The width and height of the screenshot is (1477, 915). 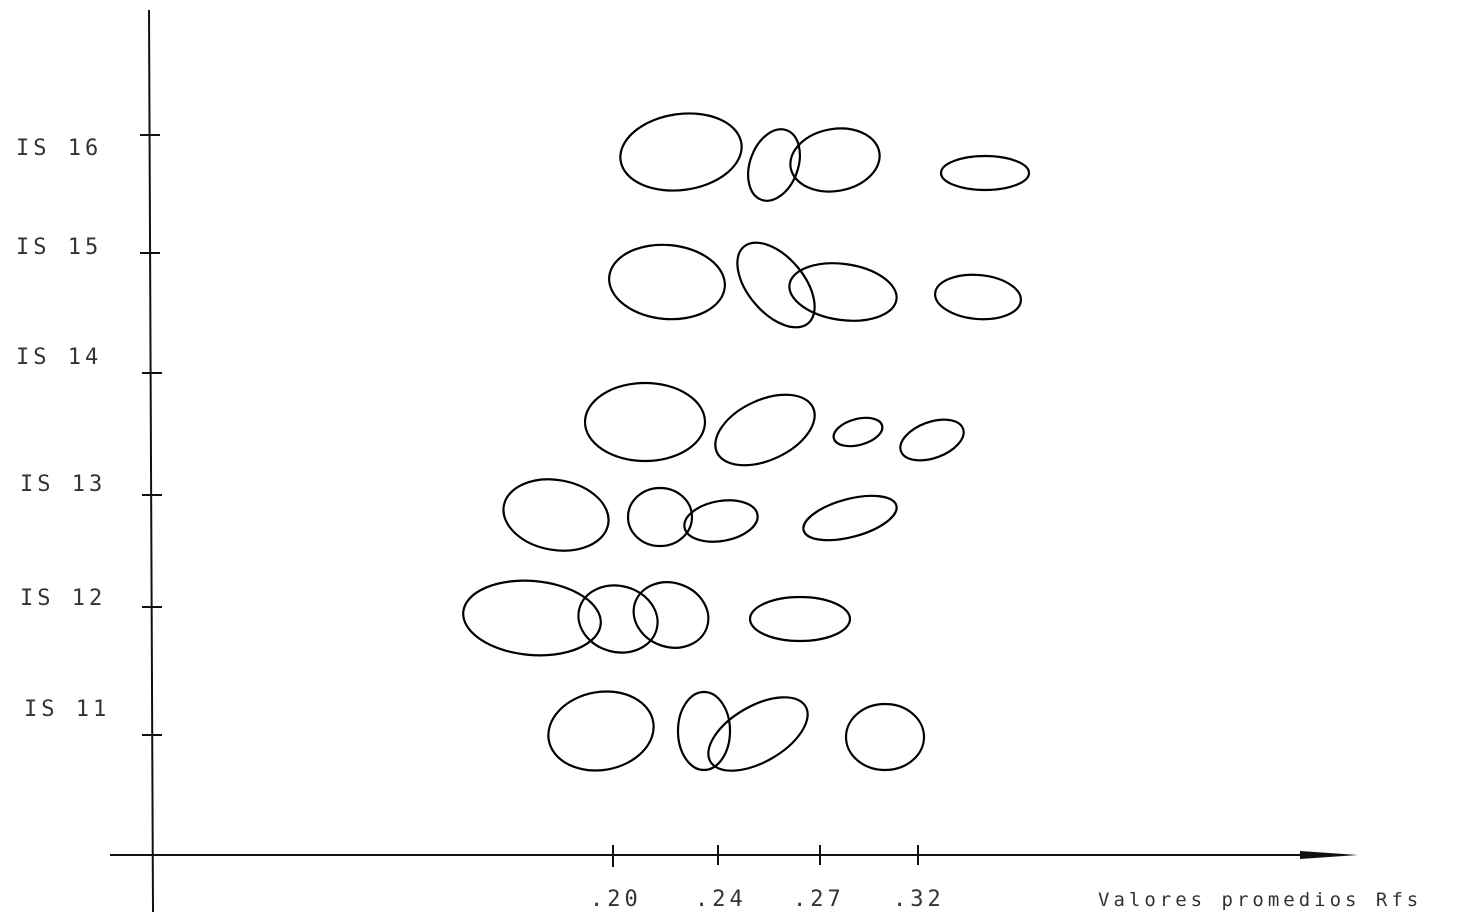 What do you see at coordinates (819, 899) in the screenshot?
I see `x-label: .27` at bounding box center [819, 899].